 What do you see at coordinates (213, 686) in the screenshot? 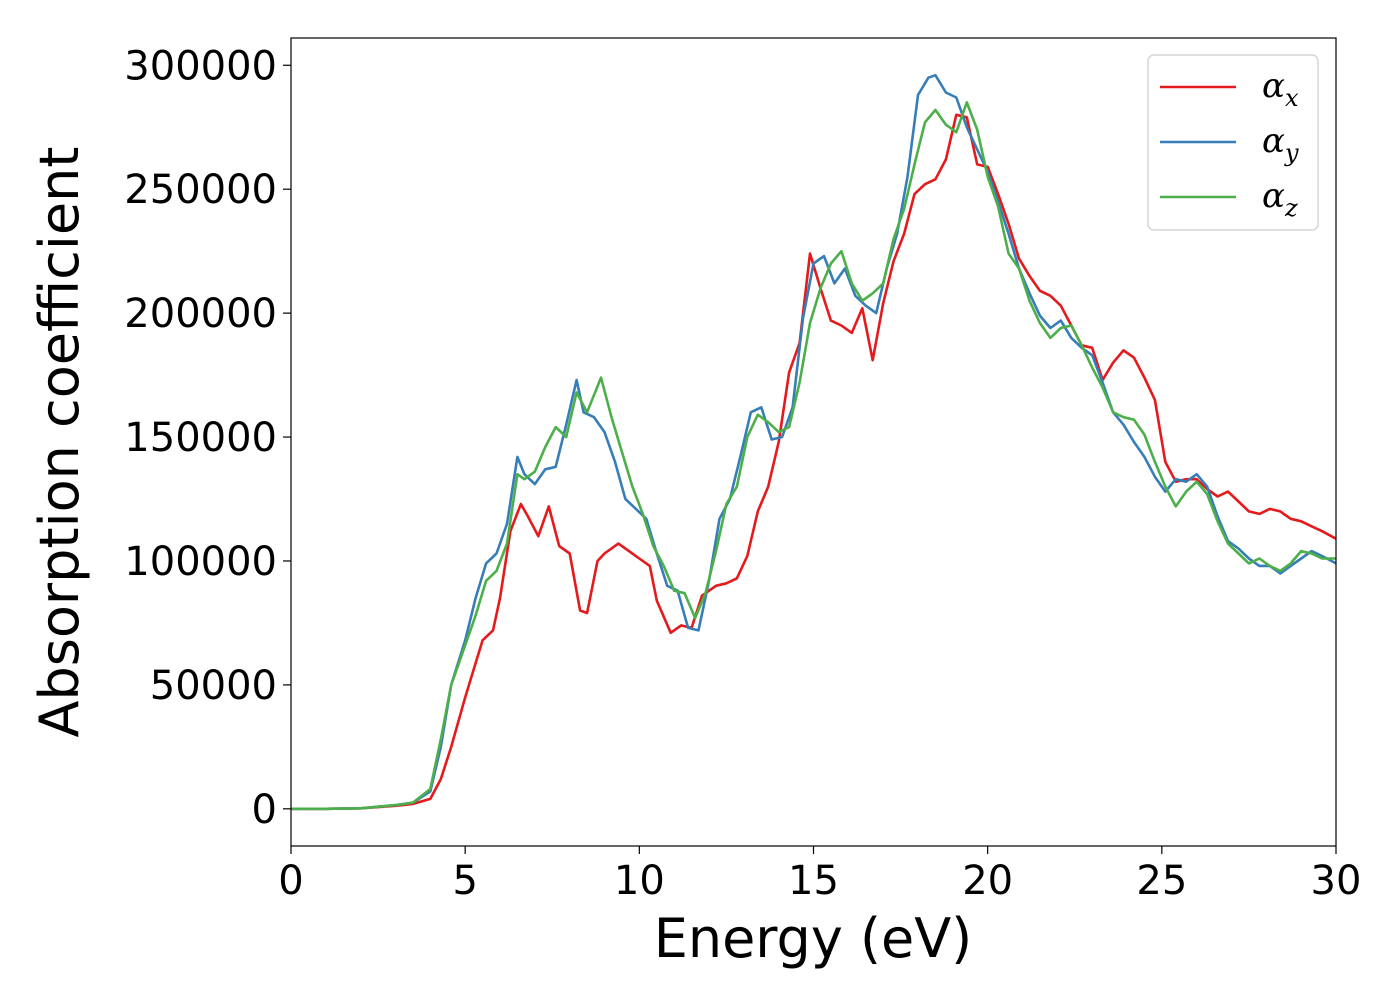
I see `y-tick-label: 50000` at bounding box center [213, 686].